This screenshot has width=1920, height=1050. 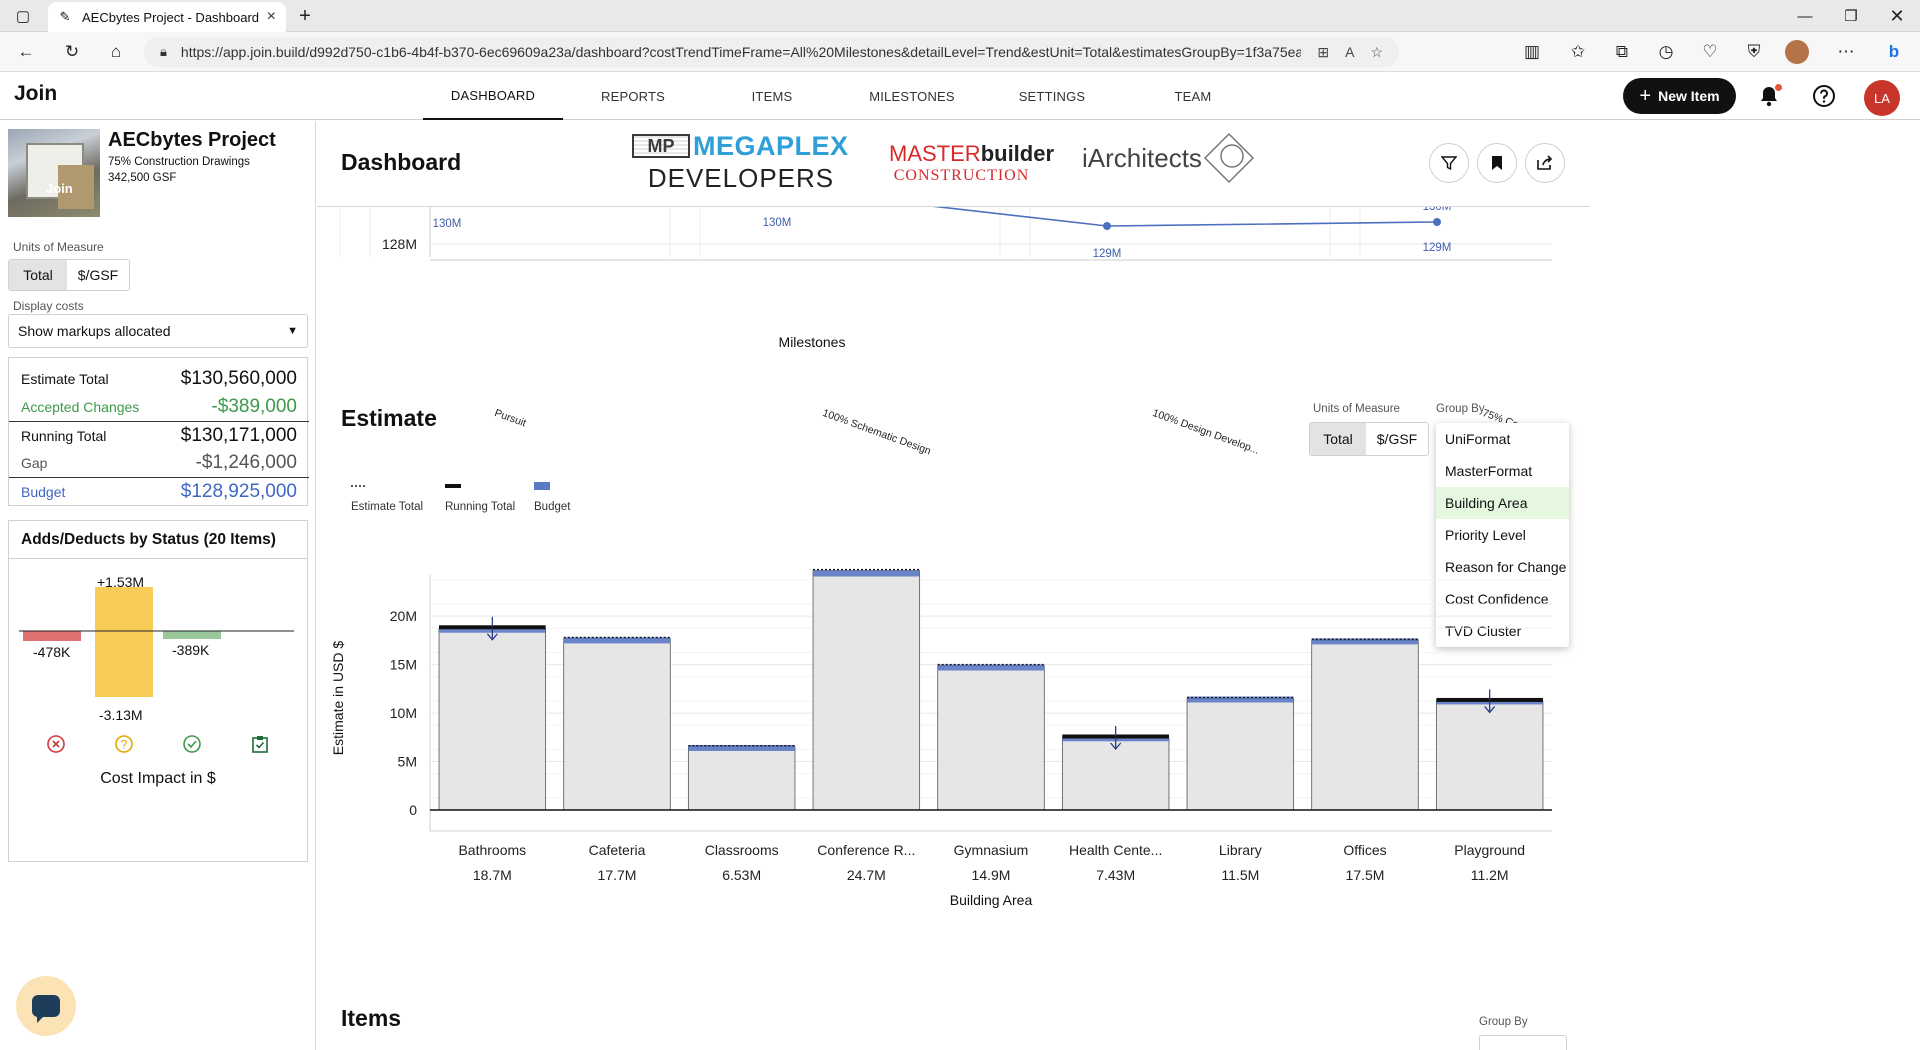 I want to click on copilot-icon: b, so click(x=1894, y=51).